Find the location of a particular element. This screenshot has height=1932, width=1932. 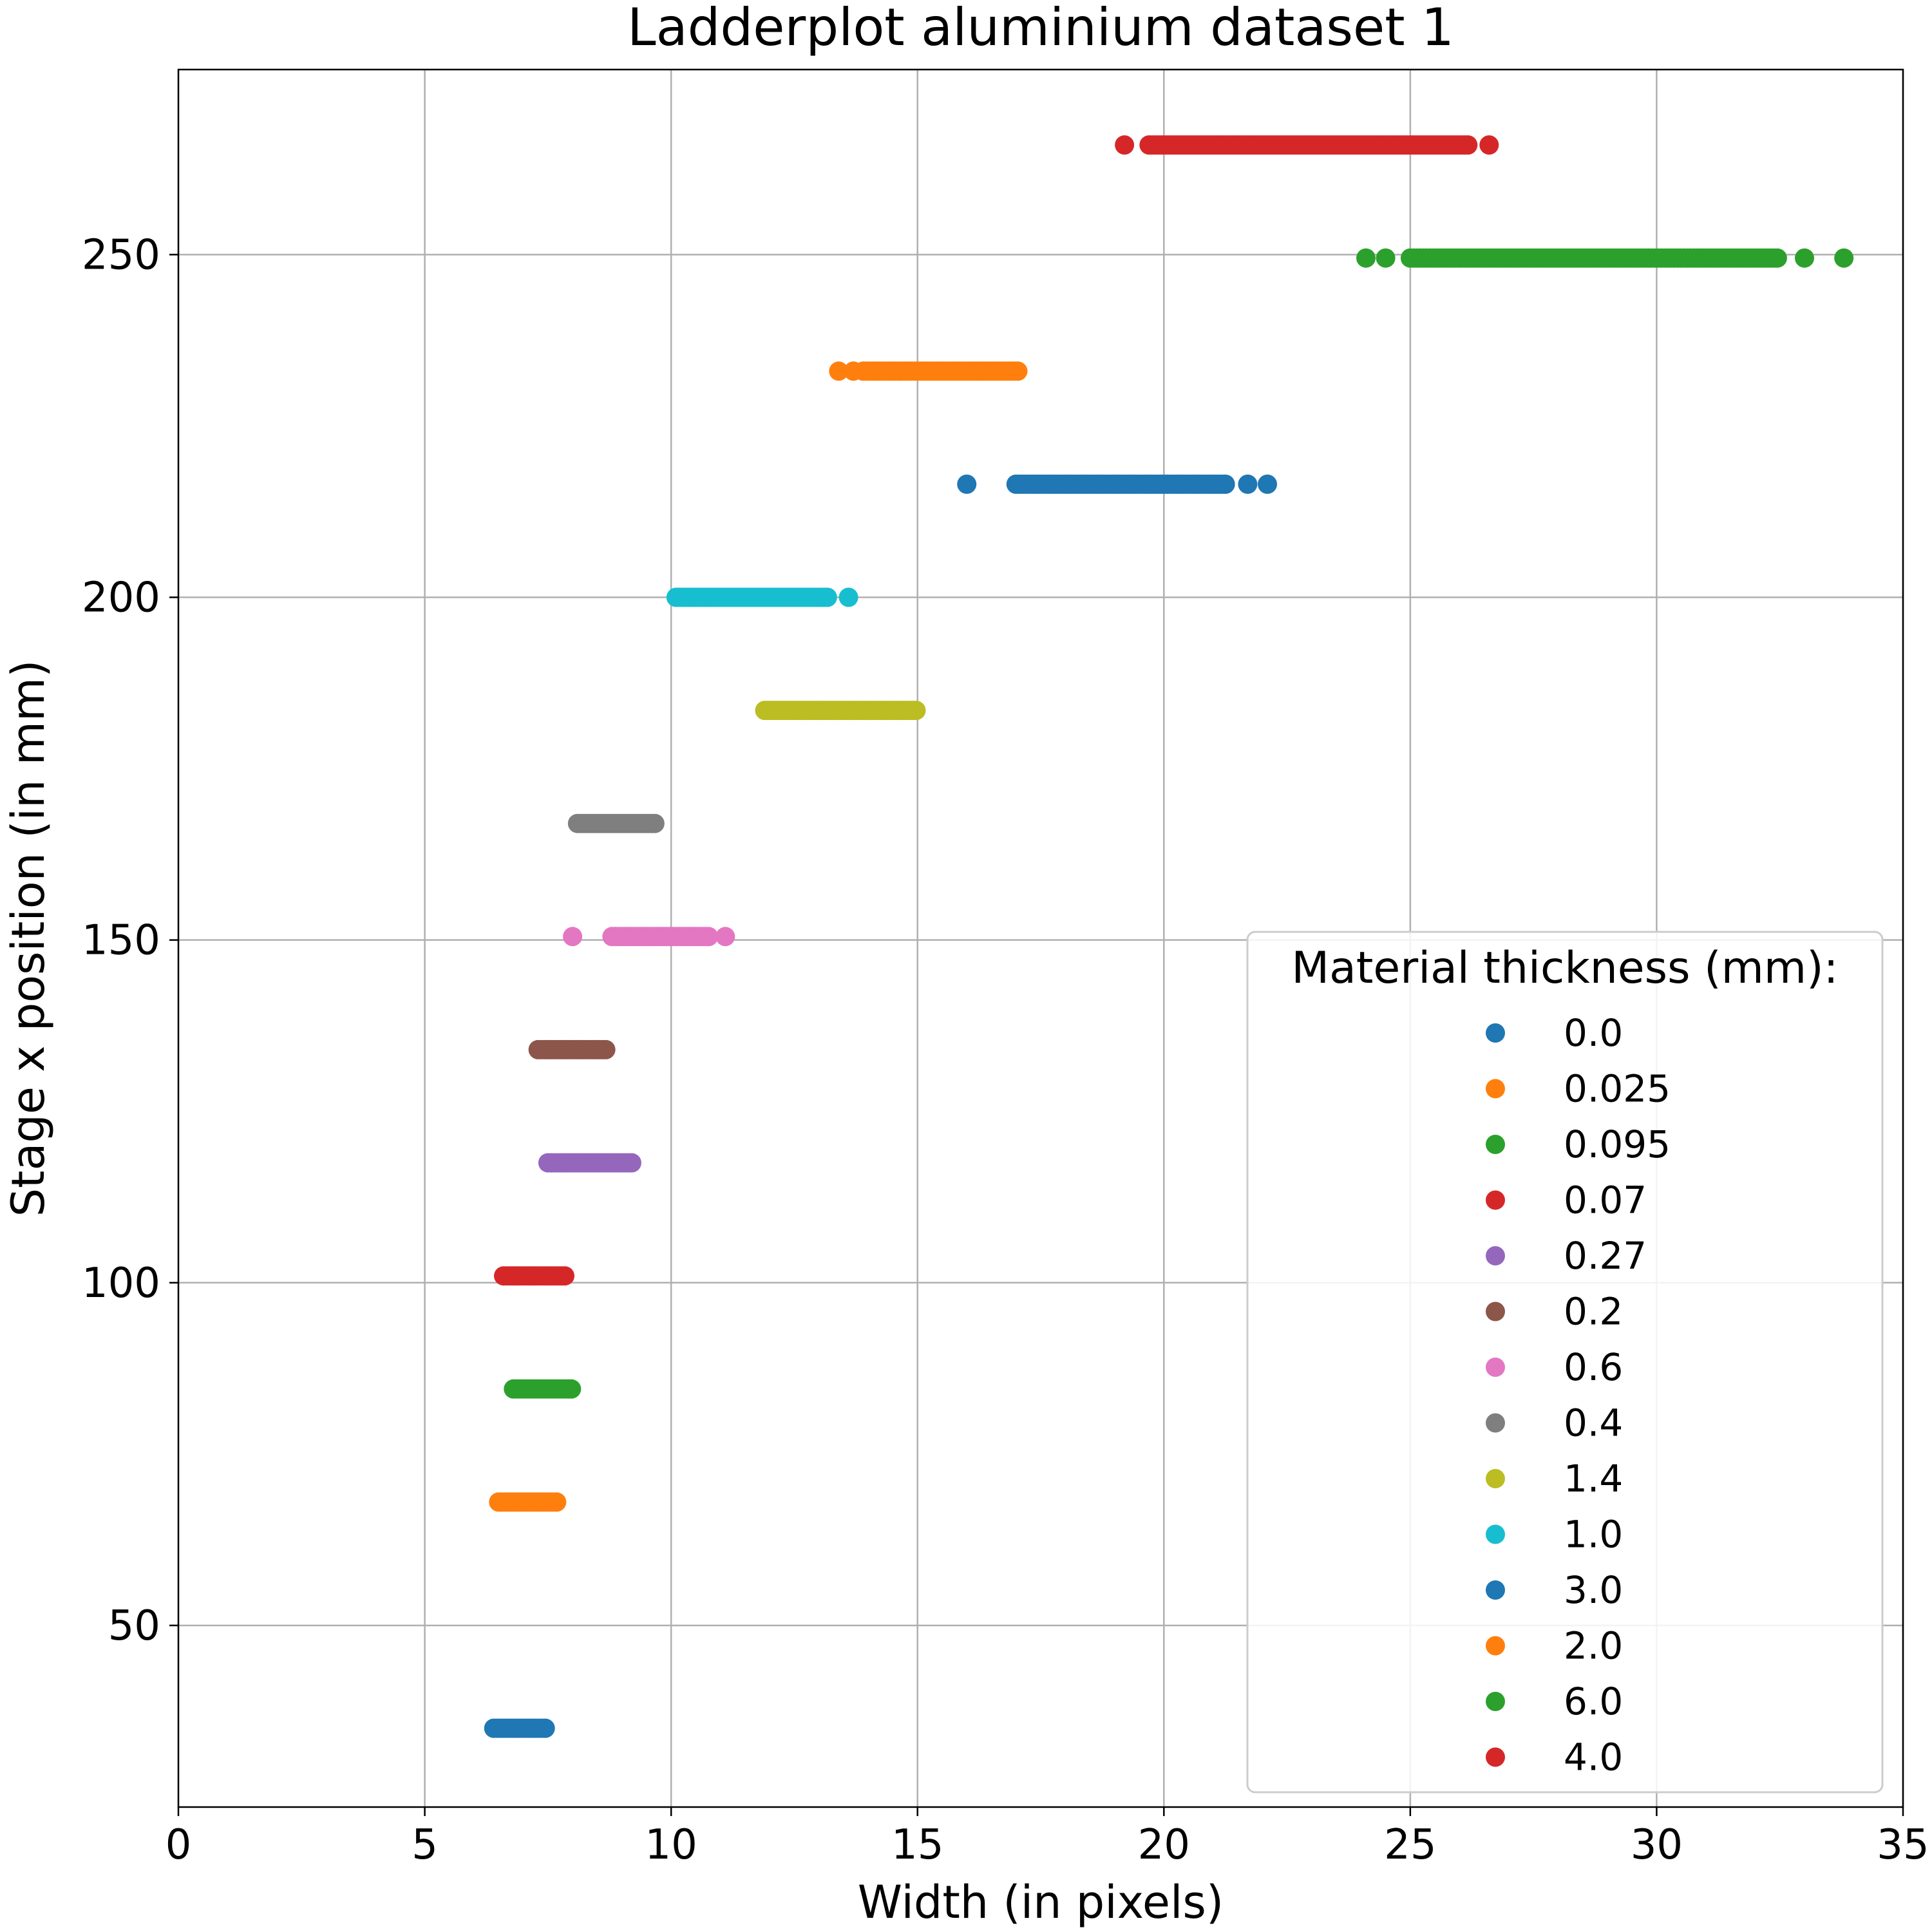

legend-entry: 0.0 is located at coordinates (1554, 1033).